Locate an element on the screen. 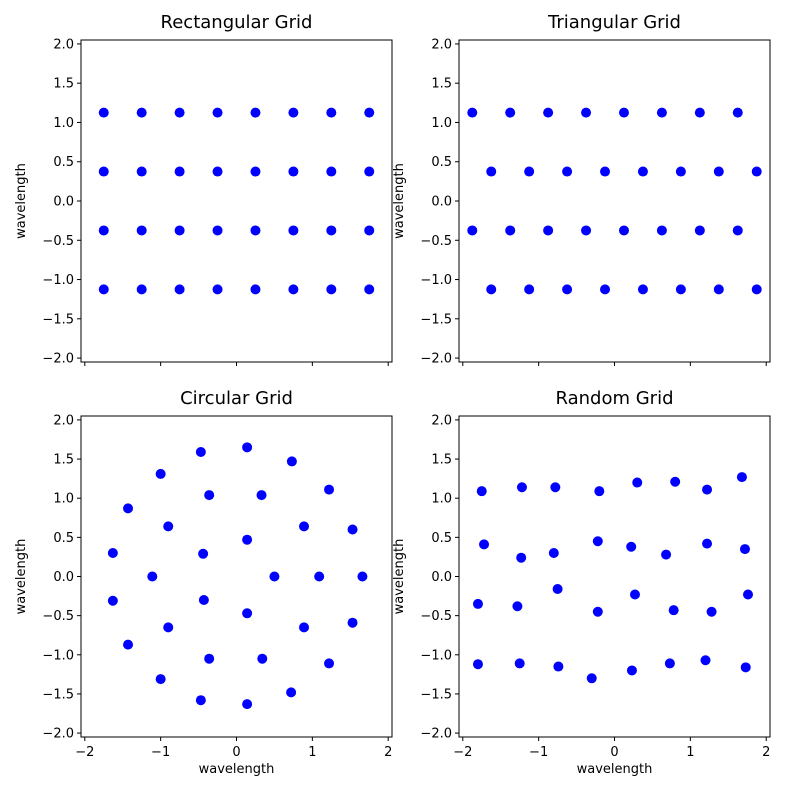 This screenshot has width=793, height=786. circular-ytick-label: 1.5 is located at coordinates (63, 460).